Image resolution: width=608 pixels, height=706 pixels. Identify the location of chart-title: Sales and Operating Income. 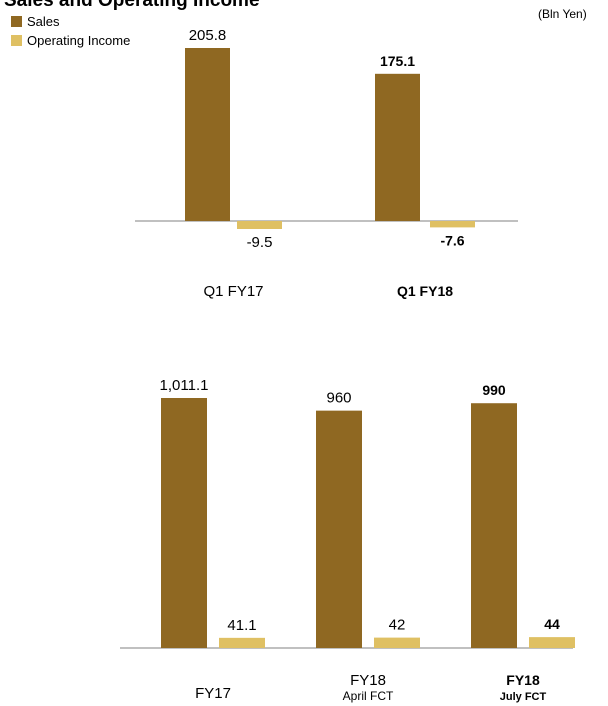
(132, 5).